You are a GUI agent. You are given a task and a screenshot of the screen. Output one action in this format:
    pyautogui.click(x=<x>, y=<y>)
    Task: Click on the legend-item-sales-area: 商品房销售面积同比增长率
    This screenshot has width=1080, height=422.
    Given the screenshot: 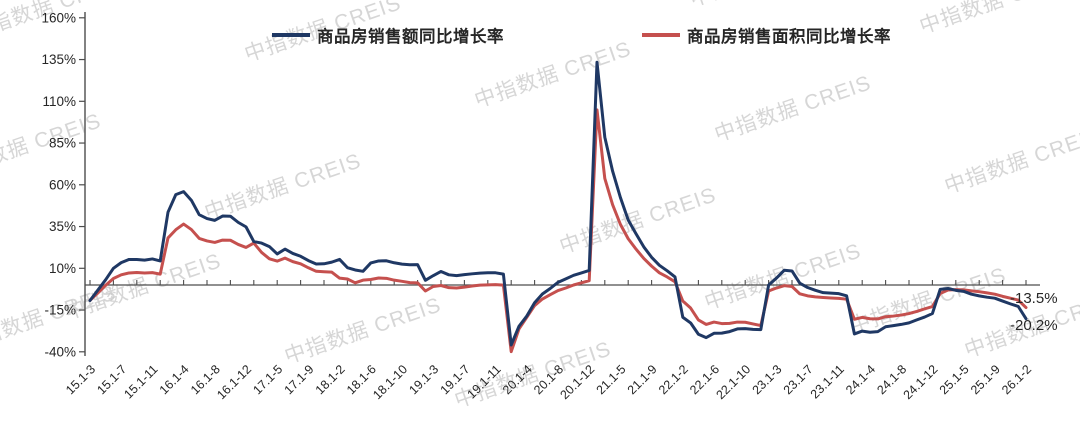 What is the action you would take?
    pyautogui.click(x=766, y=35)
    